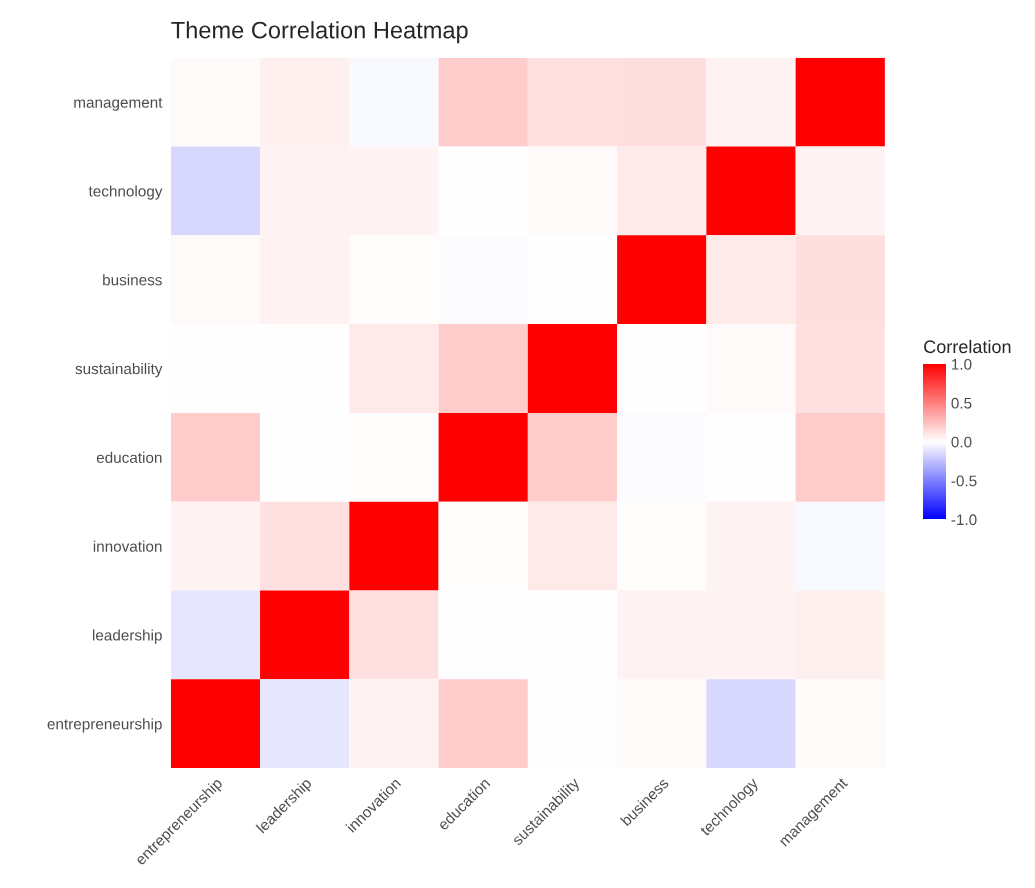 The height and width of the screenshot is (888, 1035). I want to click on color-bar-label: 0.0, so click(961, 442).